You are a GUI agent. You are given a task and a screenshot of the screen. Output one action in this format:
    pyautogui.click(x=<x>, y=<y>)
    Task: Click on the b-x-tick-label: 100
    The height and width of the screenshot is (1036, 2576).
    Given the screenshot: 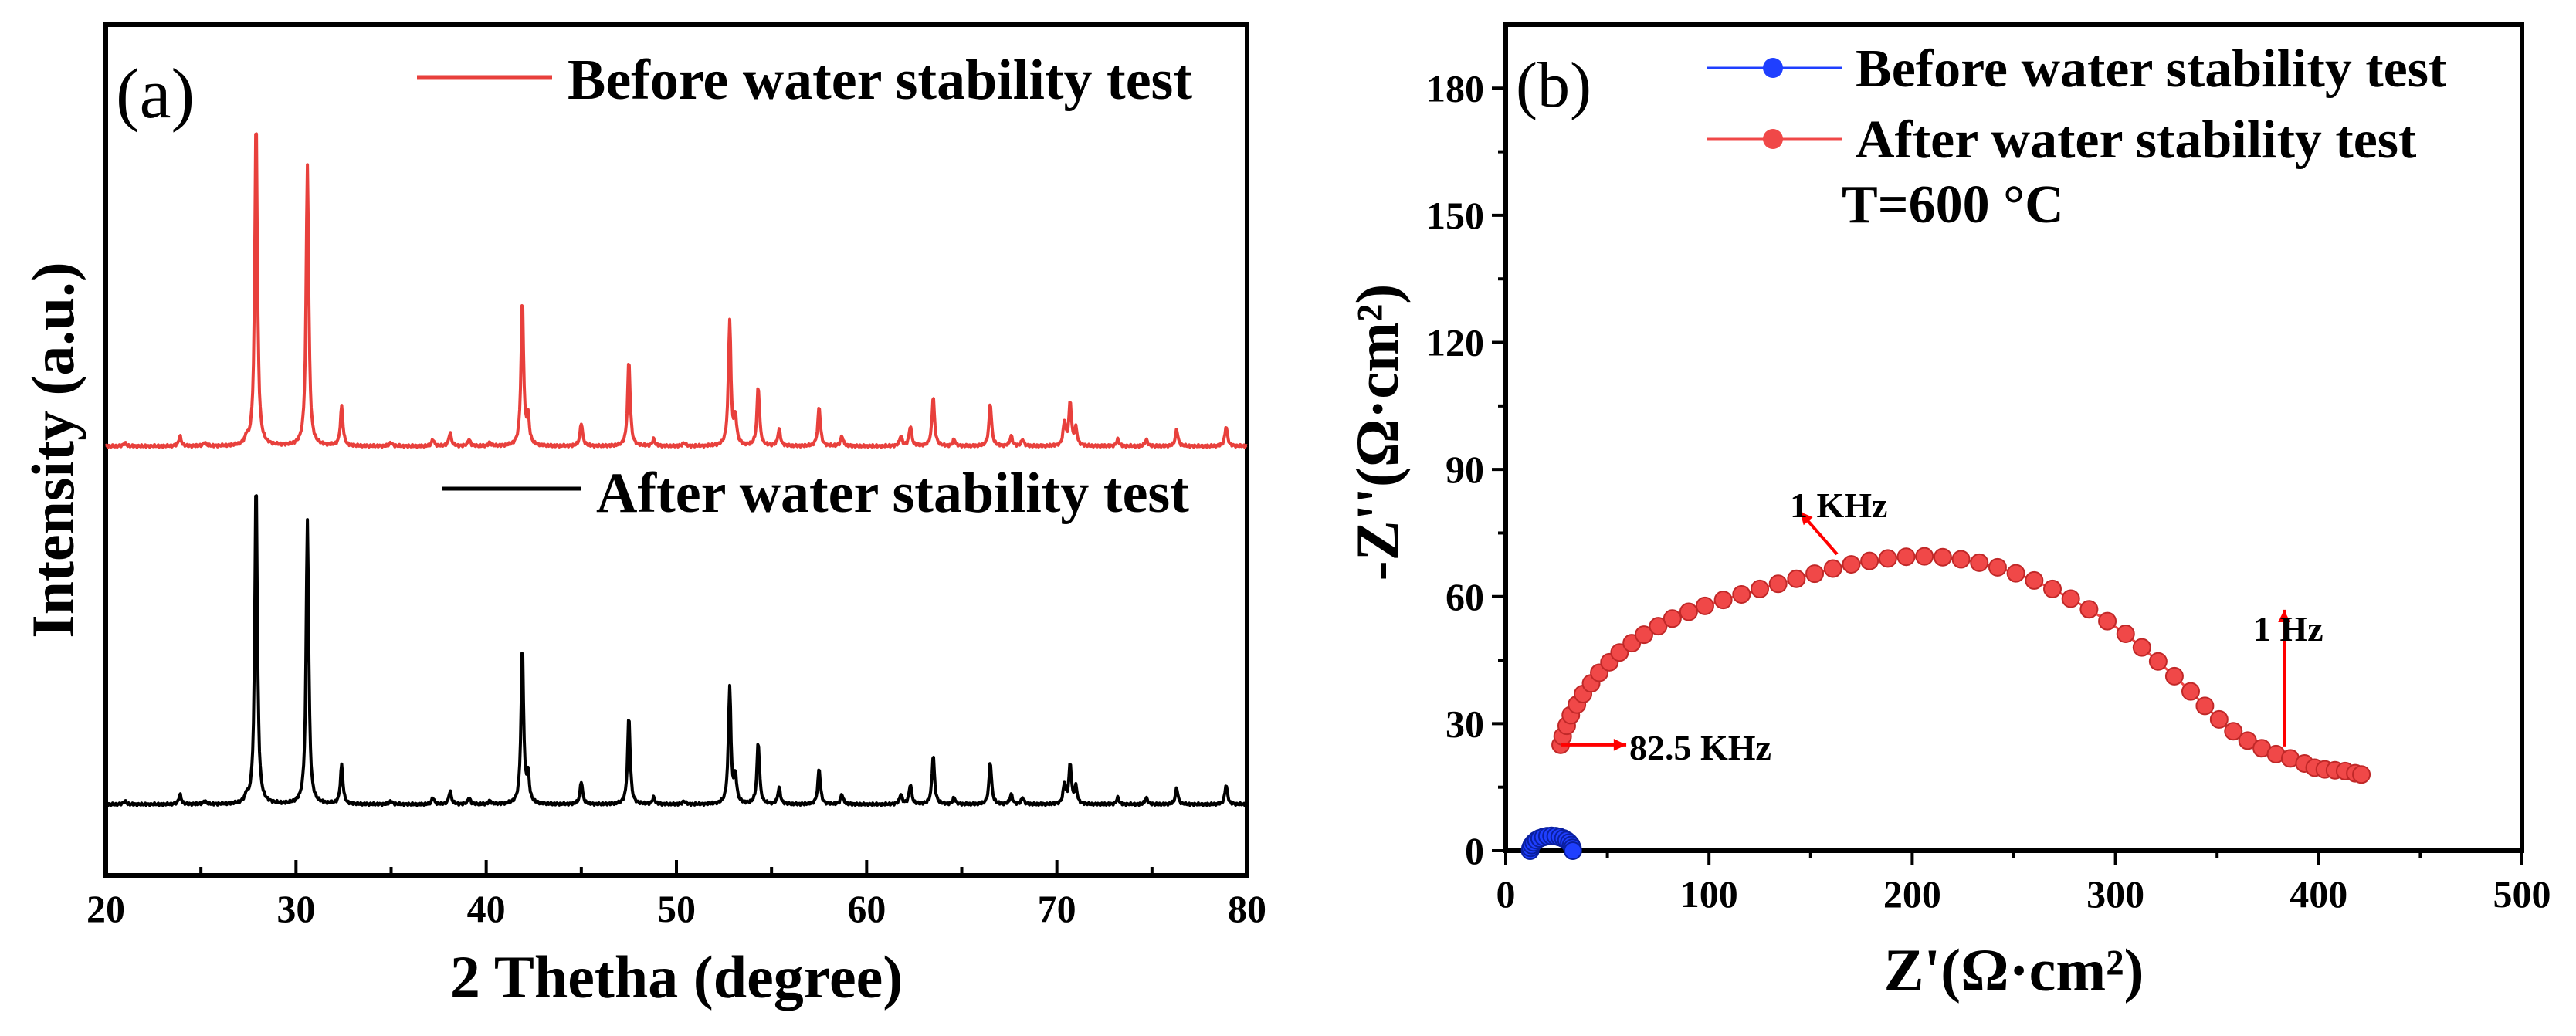 What is the action you would take?
    pyautogui.click(x=1709, y=894)
    